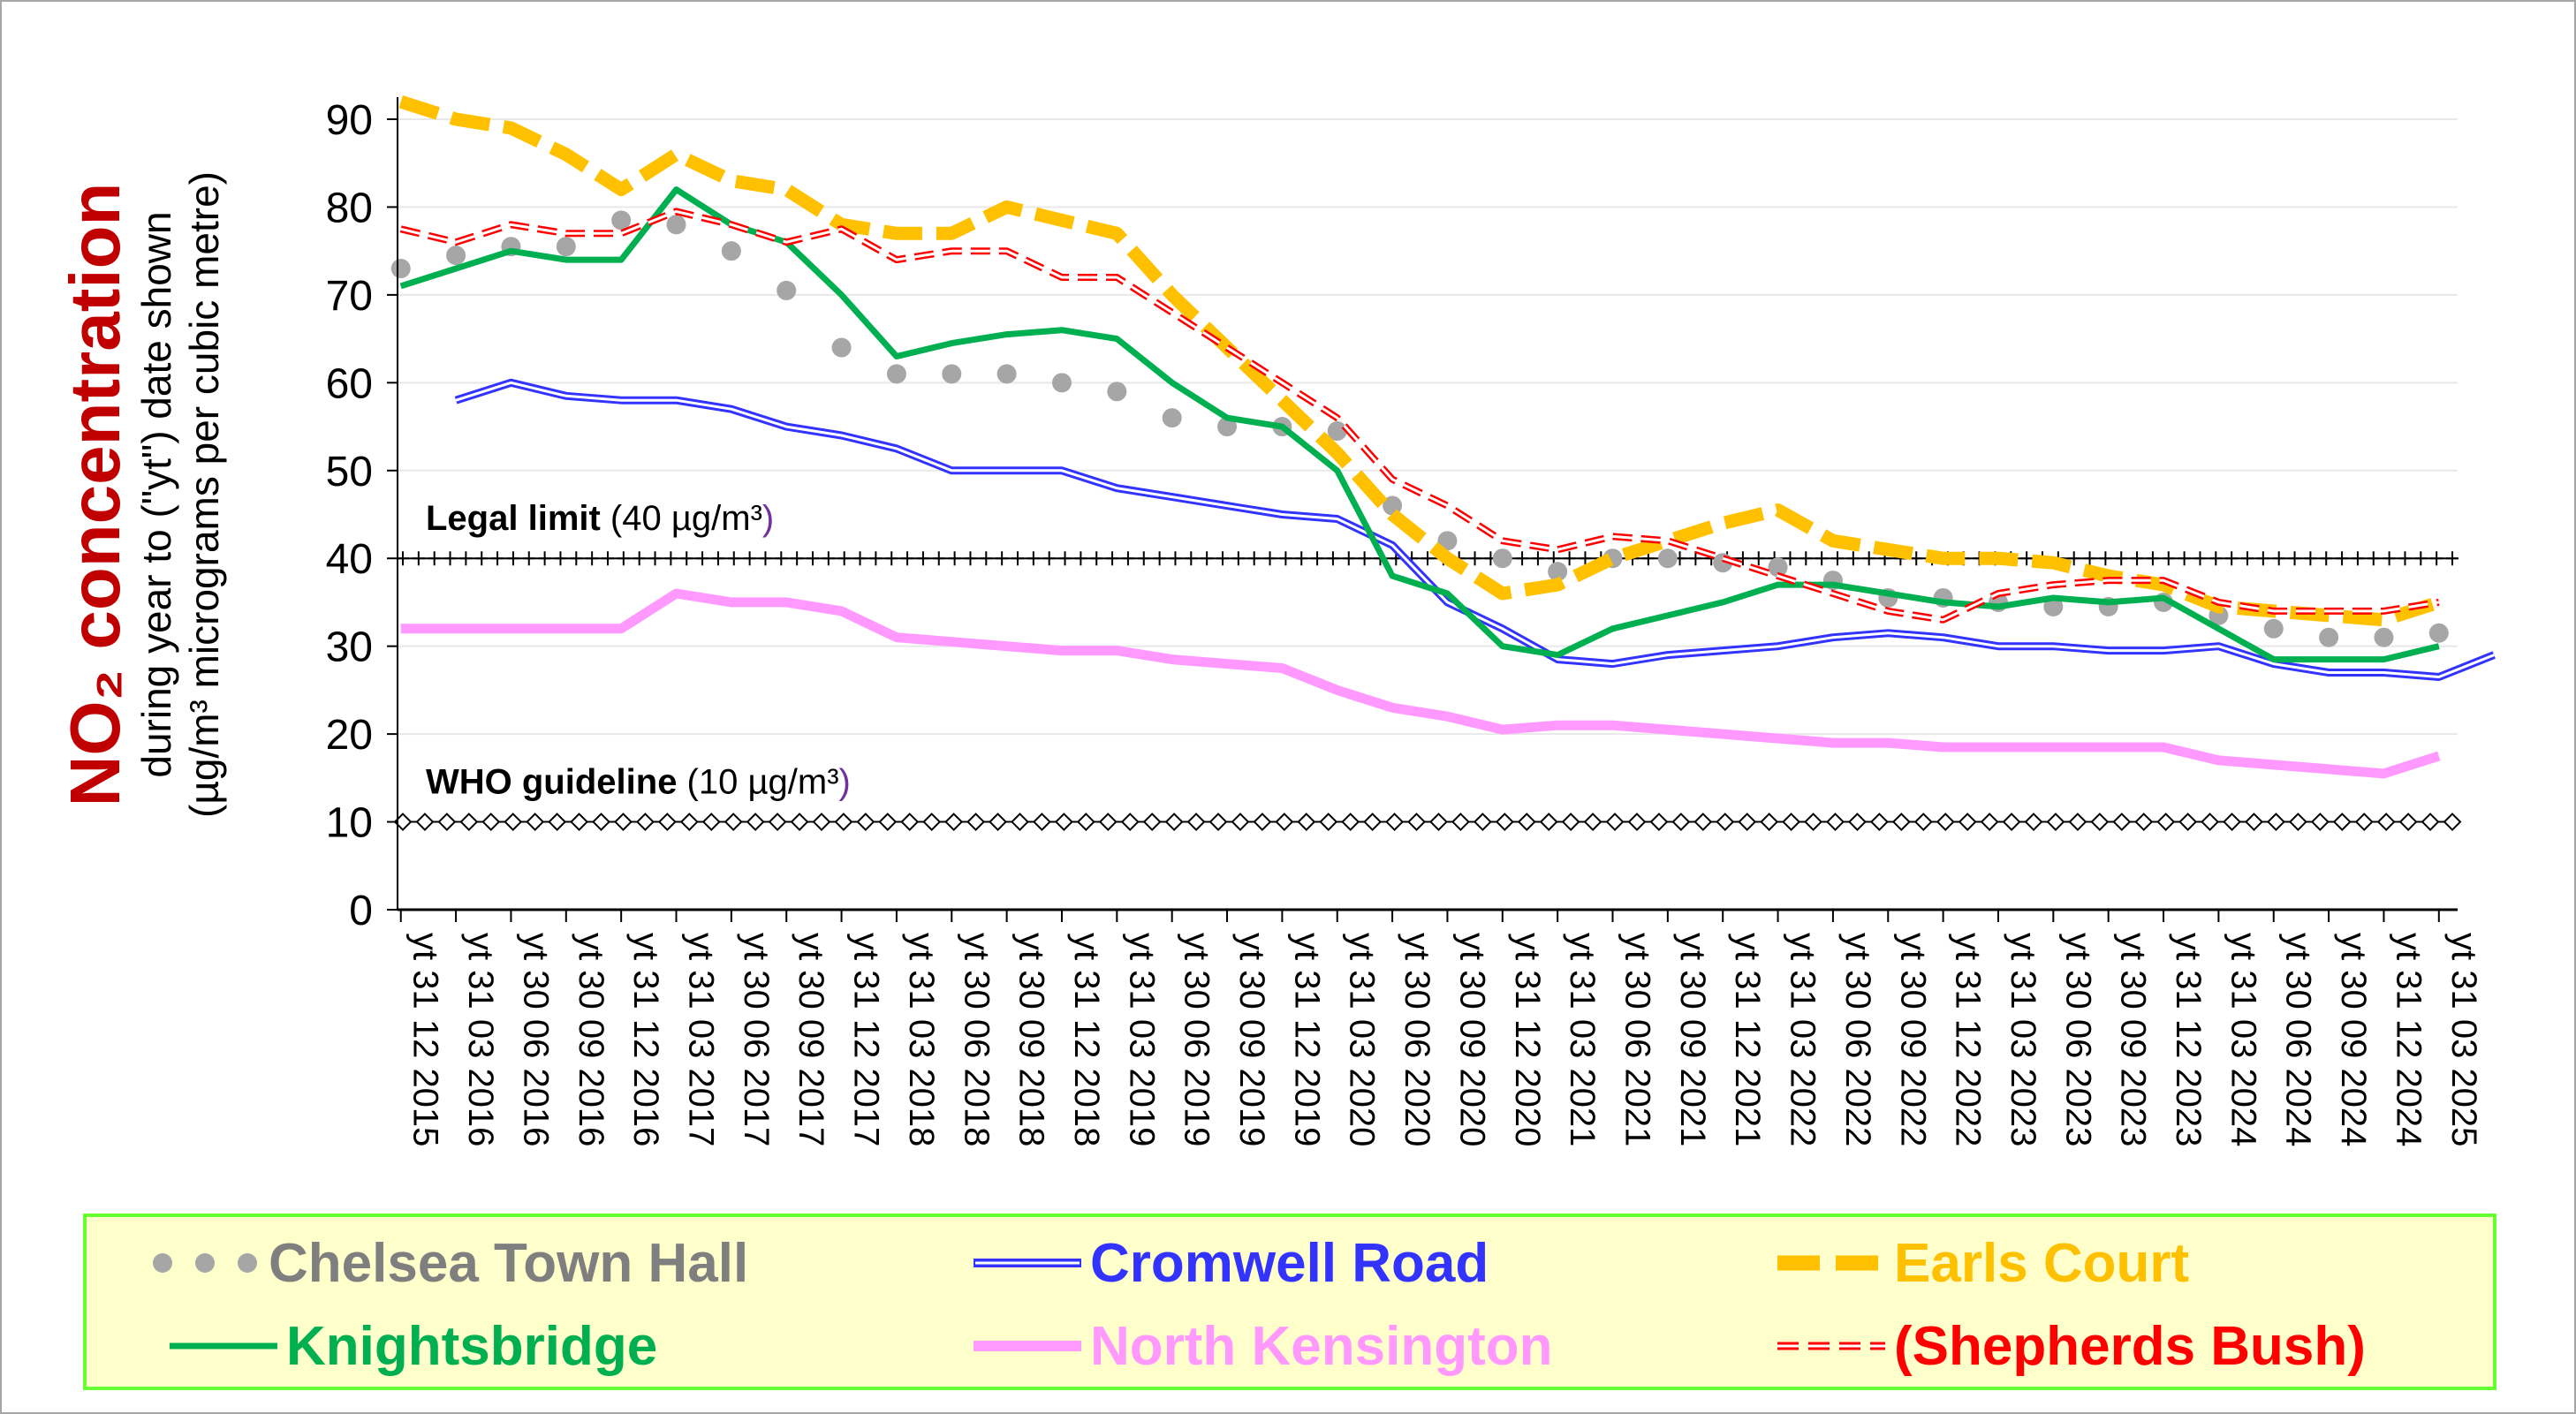  What do you see at coordinates (349, 823) in the screenshot?
I see `y-tick-label: 10` at bounding box center [349, 823].